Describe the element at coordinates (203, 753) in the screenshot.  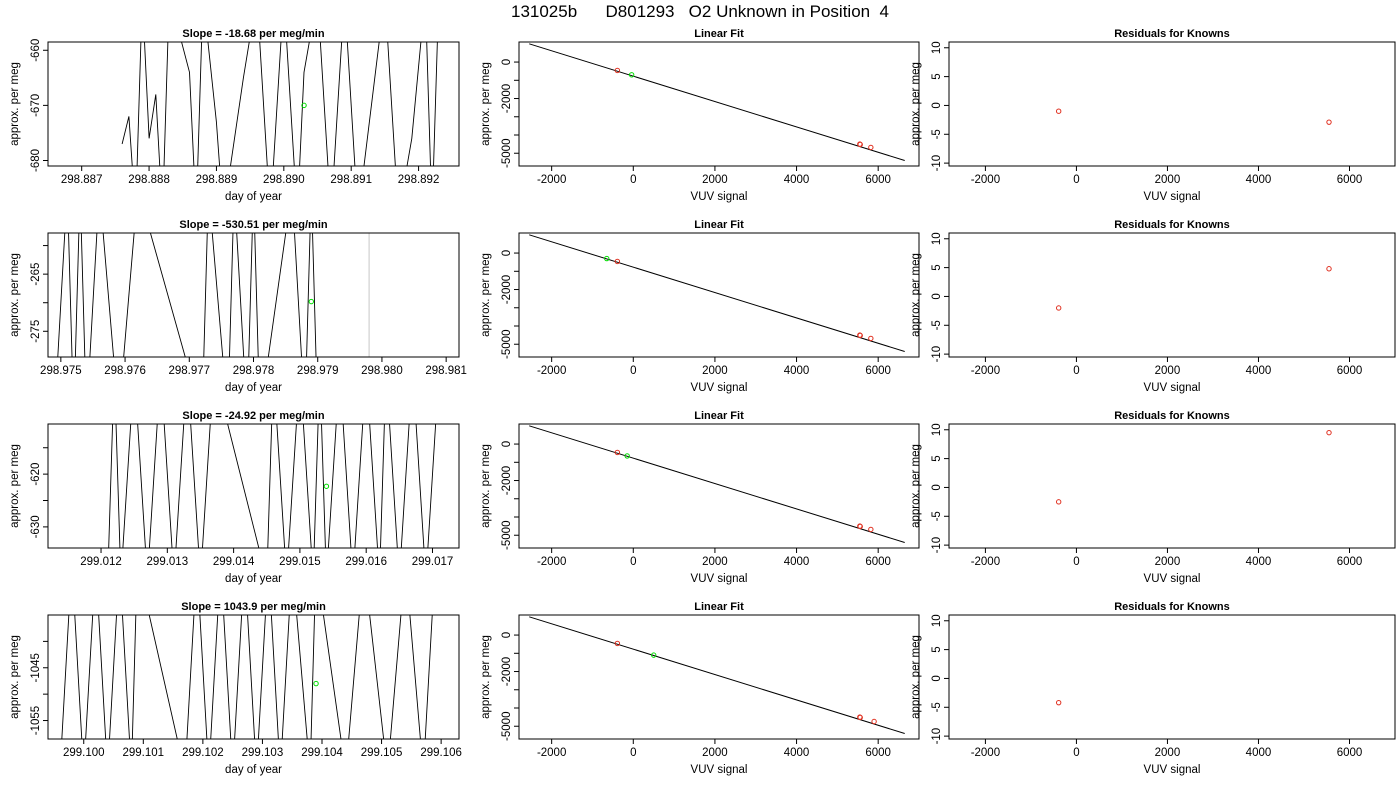
I see `x-tick-label: 299.102` at that location.